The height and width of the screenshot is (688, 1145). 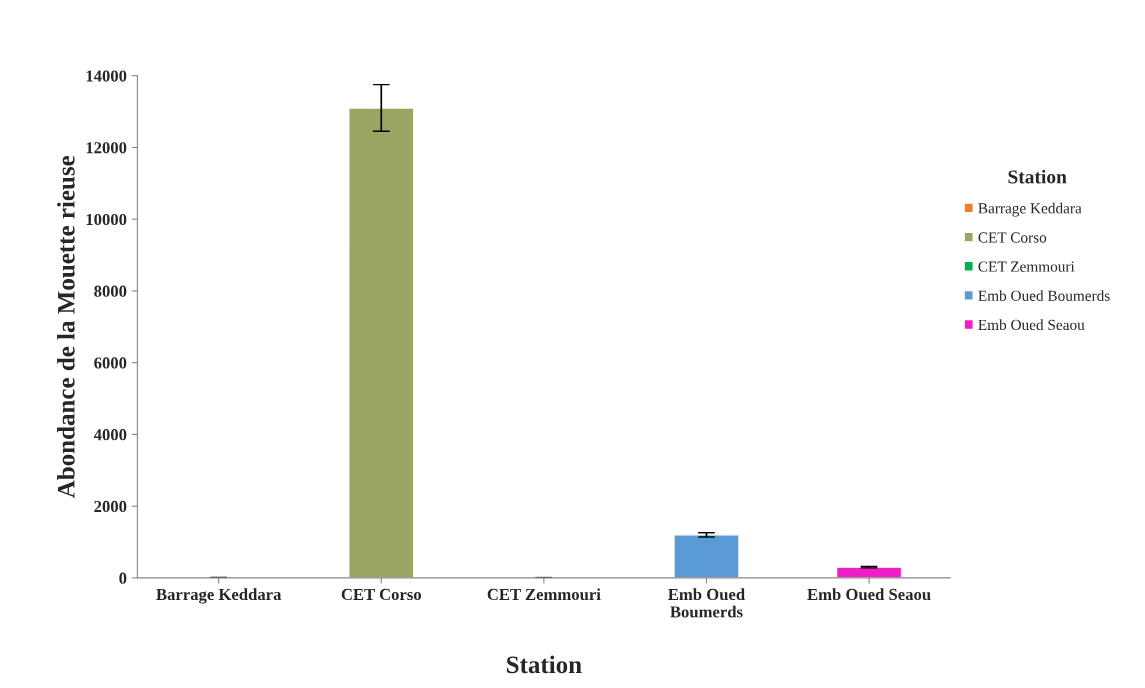 I want to click on y-tick-label: 10000, so click(x=106, y=219).